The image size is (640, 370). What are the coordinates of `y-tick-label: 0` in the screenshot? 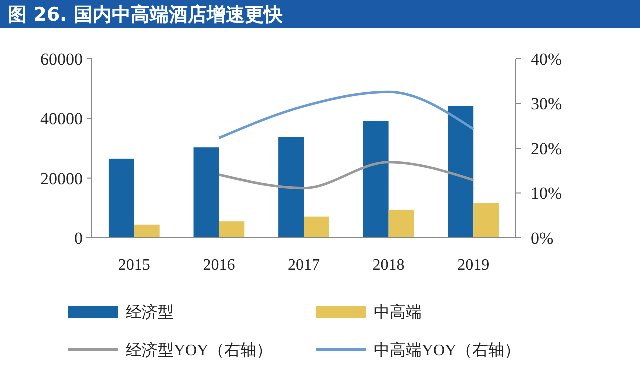 It's located at (78, 238).